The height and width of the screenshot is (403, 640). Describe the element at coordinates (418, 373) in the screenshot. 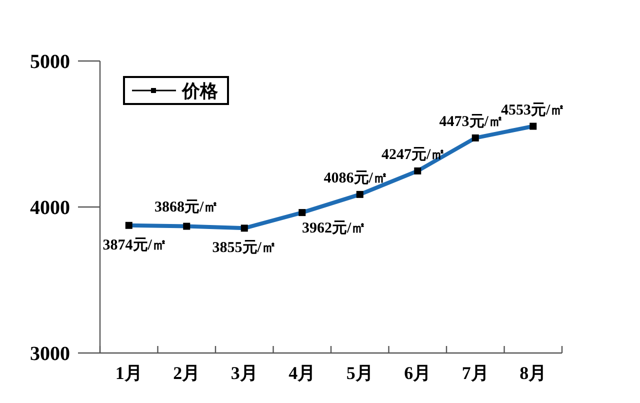

I see `x-tick-label: 6月` at that location.